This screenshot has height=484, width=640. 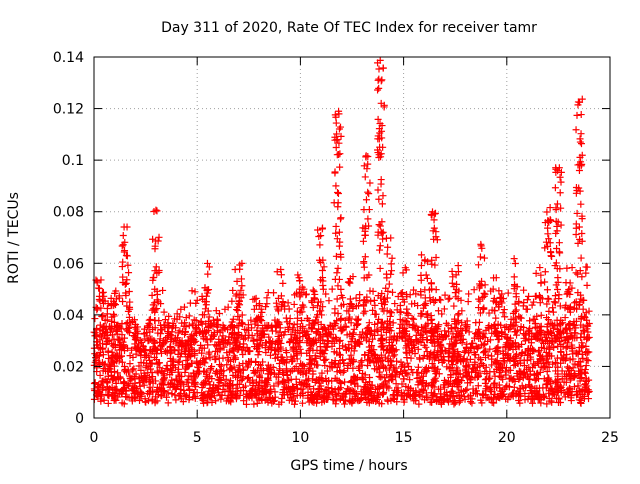 I want to click on y-axis-label: ROTI / TECUs, so click(x=14, y=238).